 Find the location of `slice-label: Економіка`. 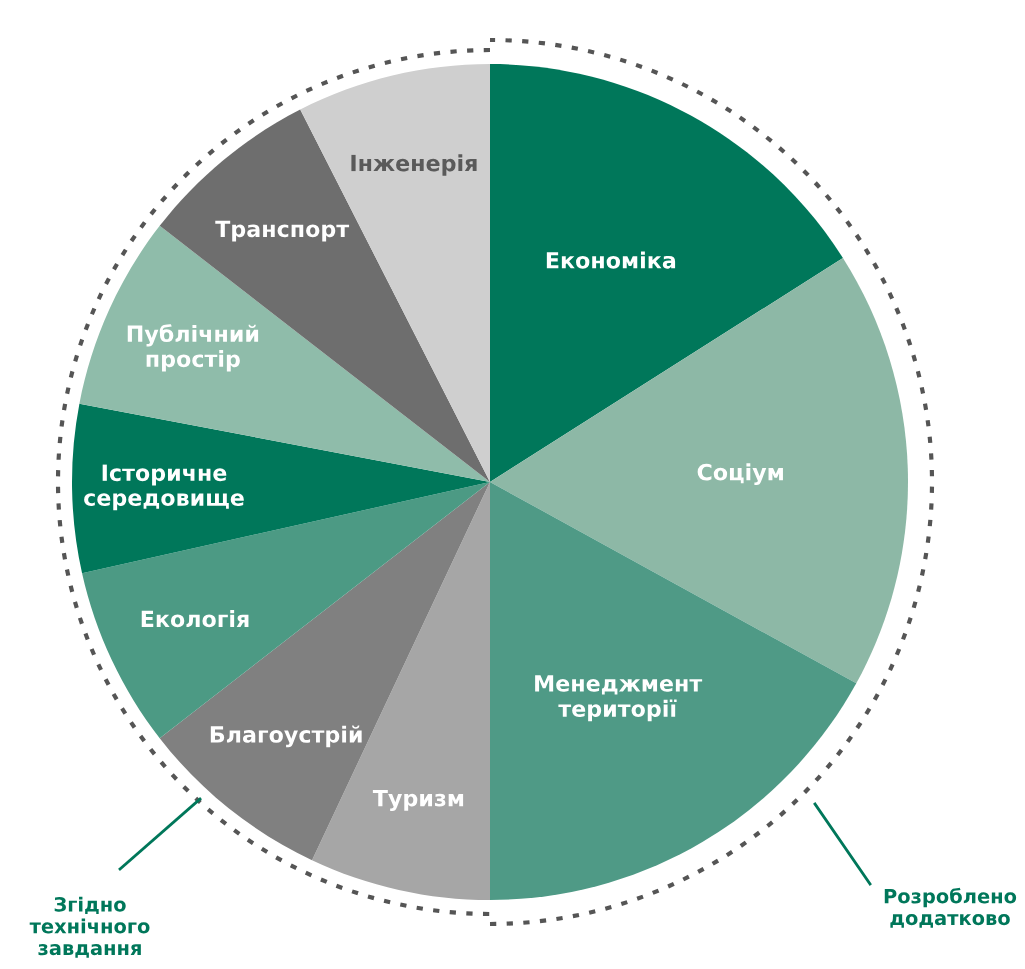

slice-label: Економіка is located at coordinates (611, 260).